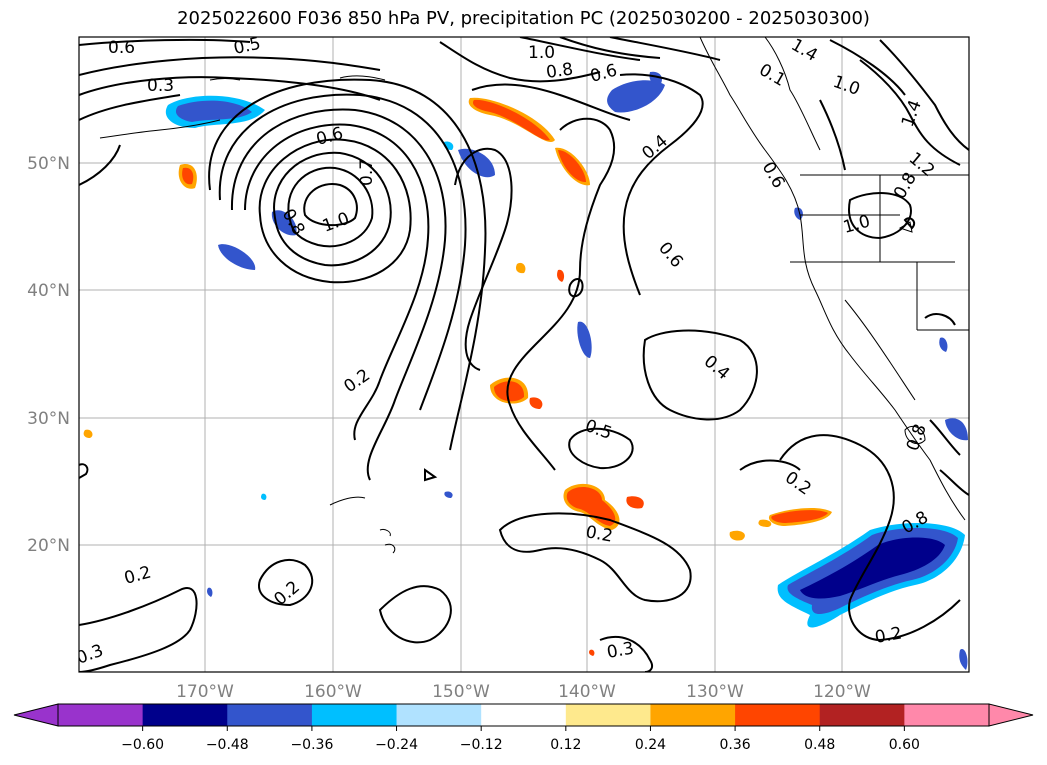  What do you see at coordinates (804, 50) in the screenshot?
I see `contour-label: 1.4` at bounding box center [804, 50].